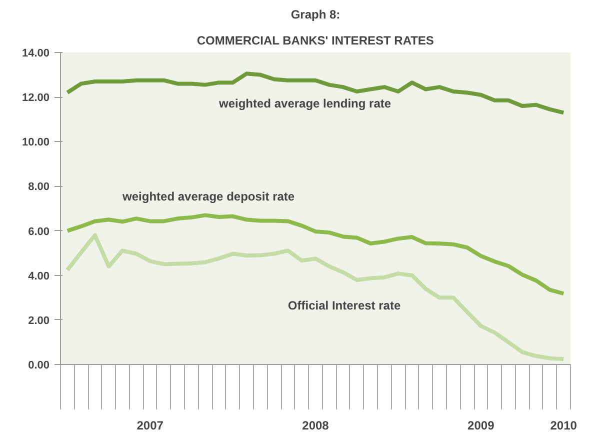  What do you see at coordinates (39, 276) in the screenshot?
I see `y-tick-label: 4.00` at bounding box center [39, 276].